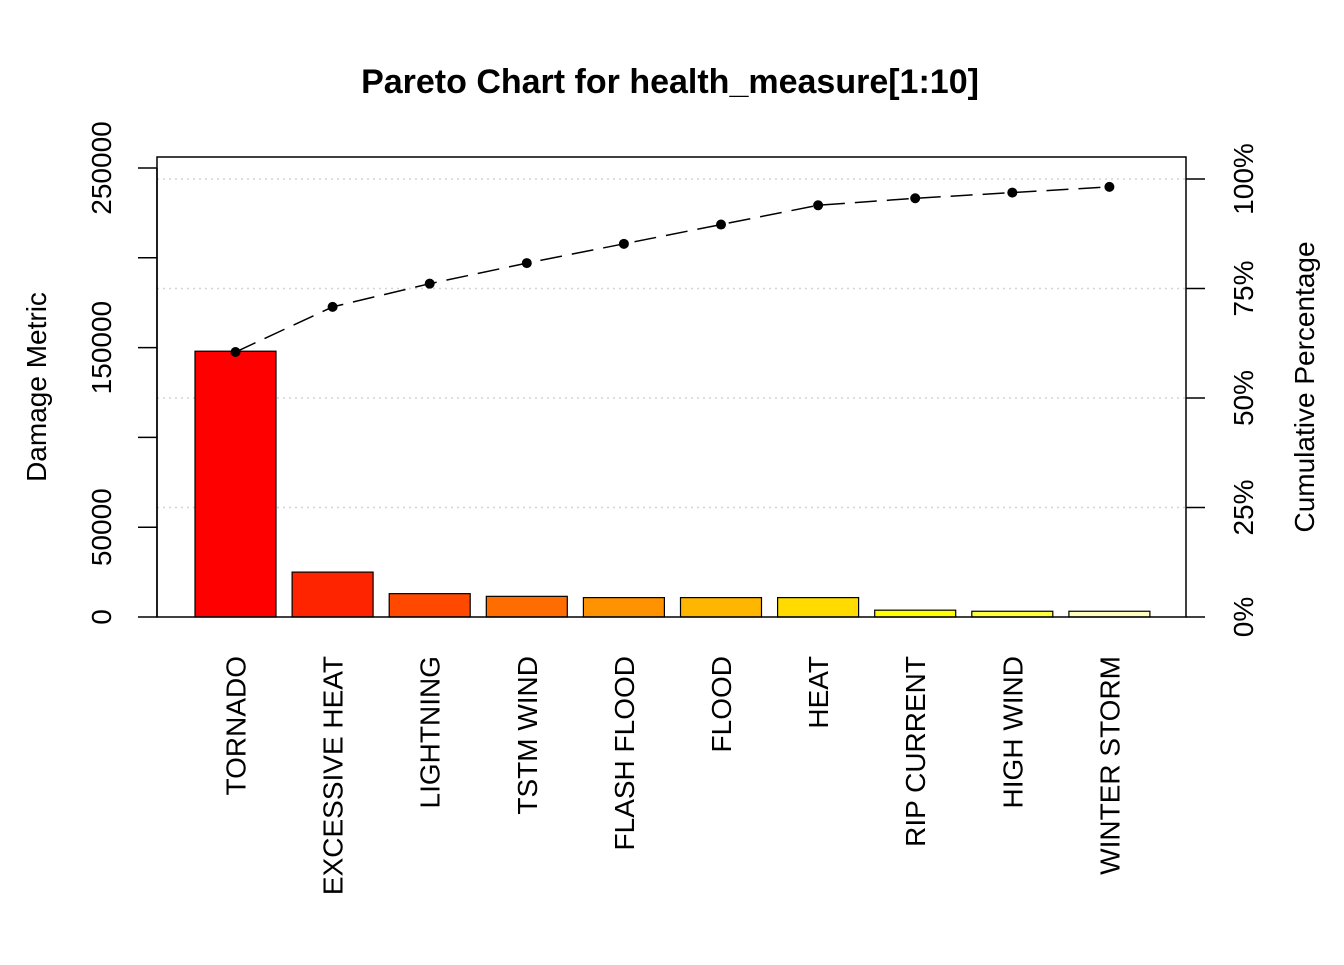 This screenshot has width=1344, height=965. I want to click on y2-axis-title: Cumulative Percentage, so click(1304, 386).